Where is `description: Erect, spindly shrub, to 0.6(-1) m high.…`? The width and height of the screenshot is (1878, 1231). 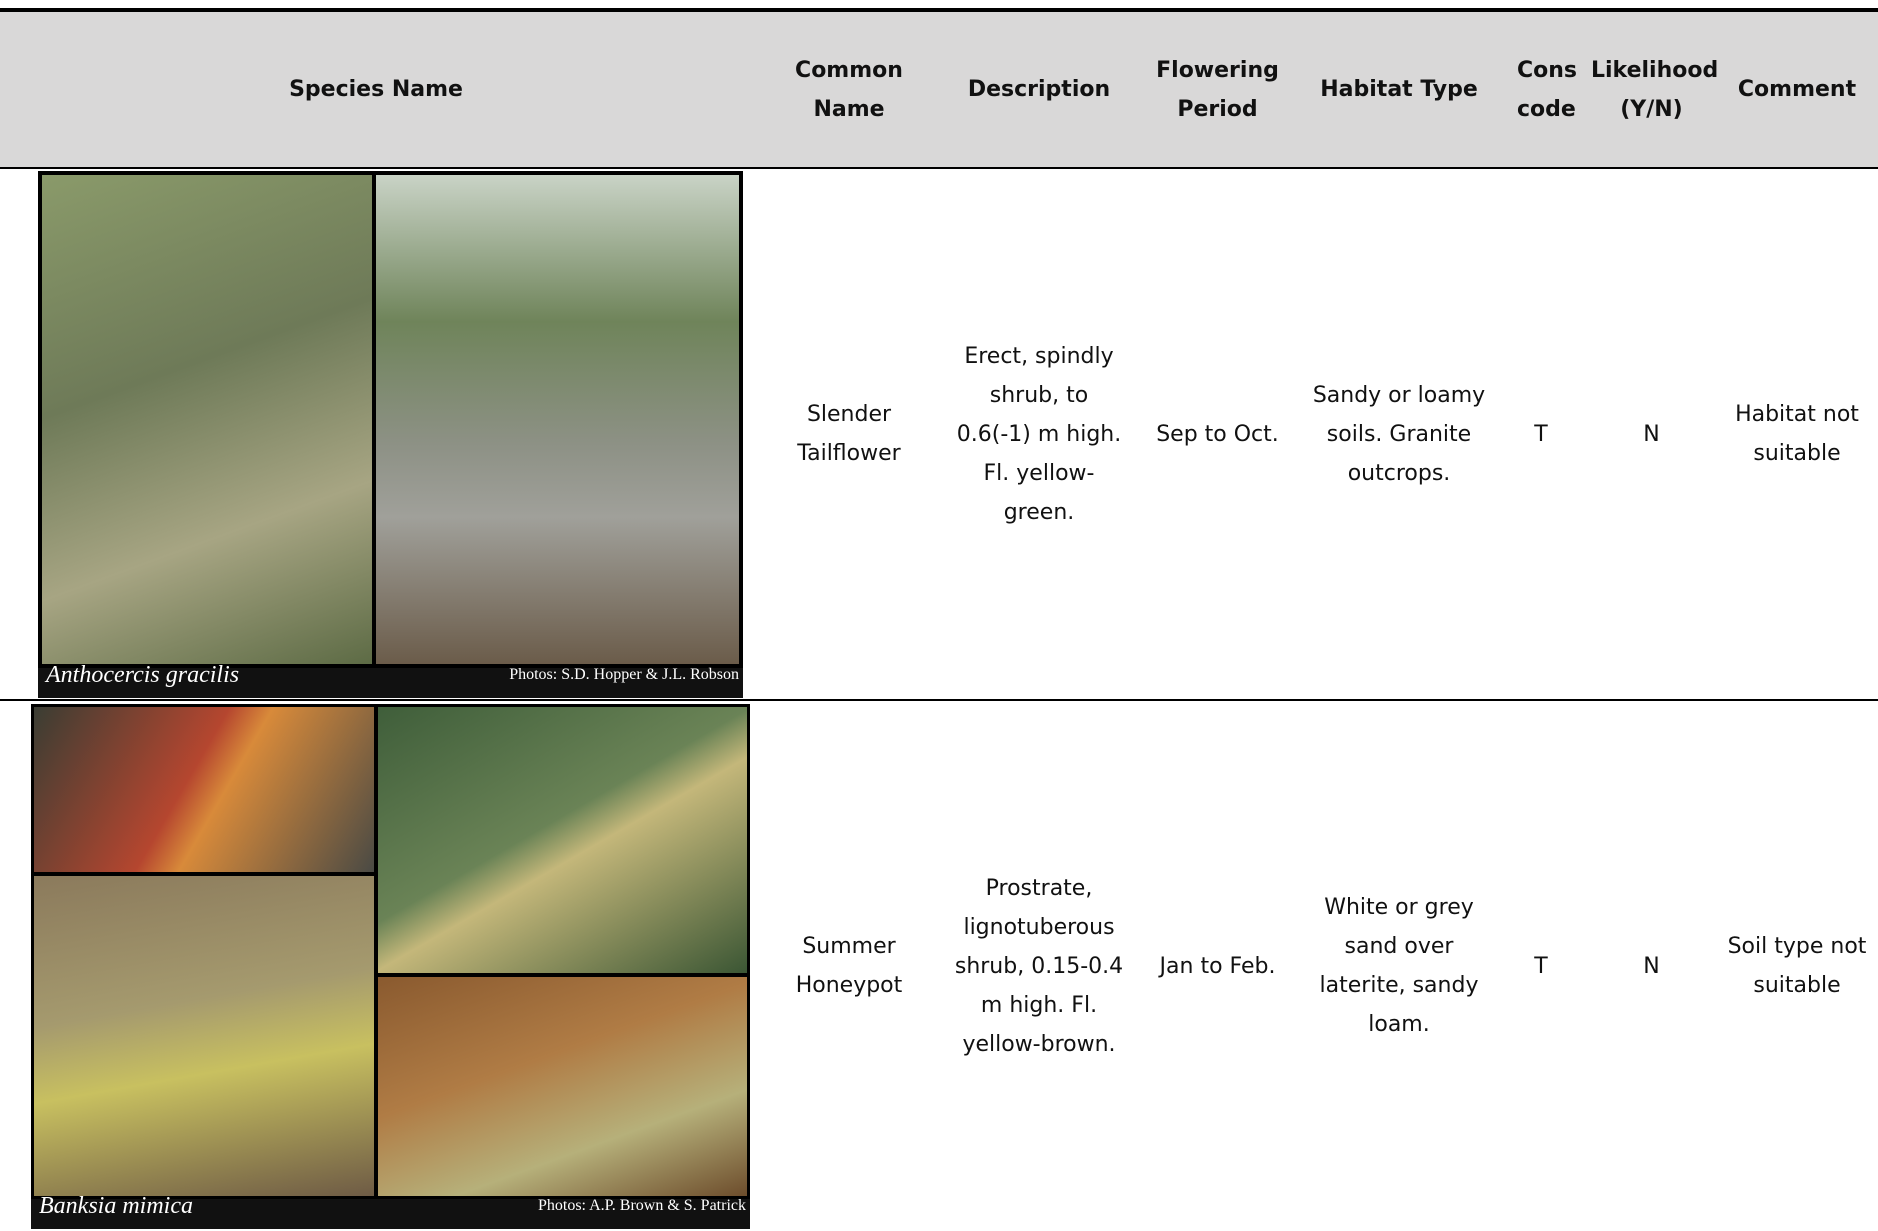 description: Erect, spindly shrub, to 0.6(-1) m high.… is located at coordinates (1039, 434).